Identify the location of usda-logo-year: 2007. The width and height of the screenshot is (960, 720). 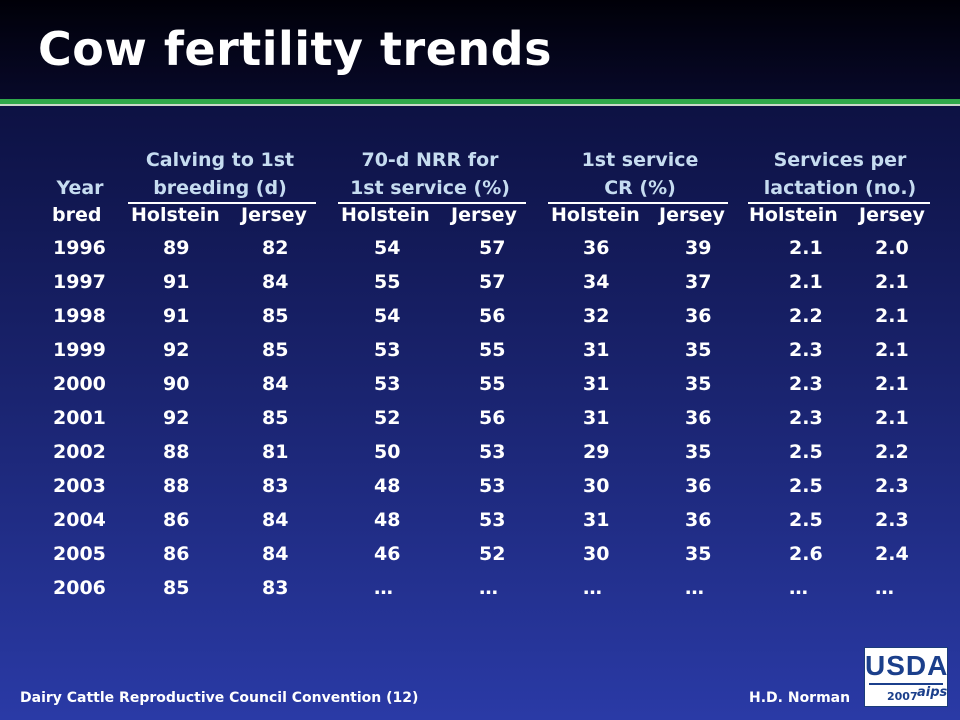
(902, 696).